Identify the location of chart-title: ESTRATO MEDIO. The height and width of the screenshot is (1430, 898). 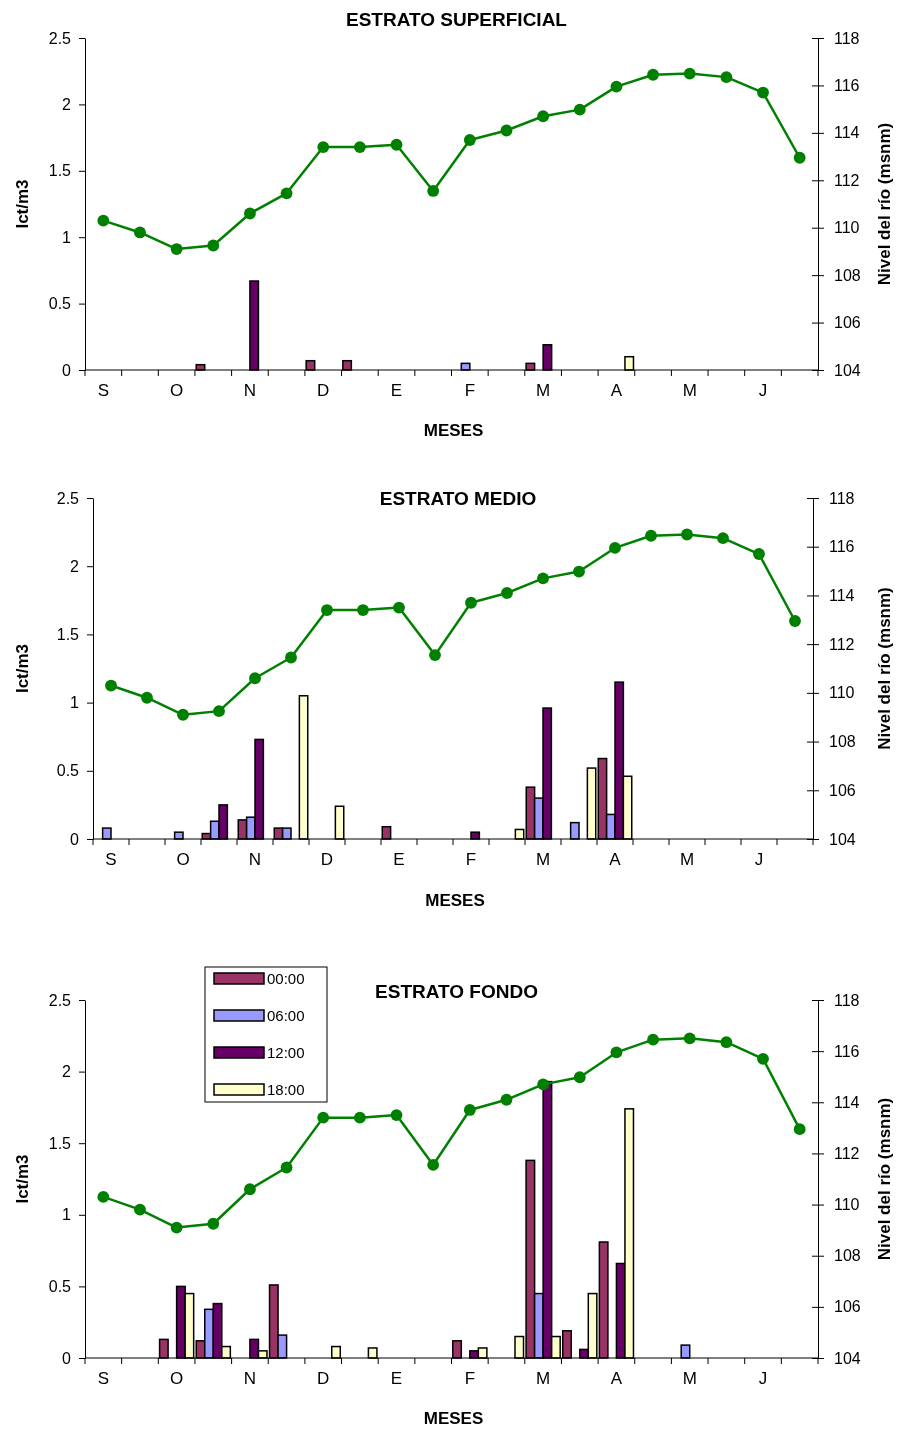
(458, 498).